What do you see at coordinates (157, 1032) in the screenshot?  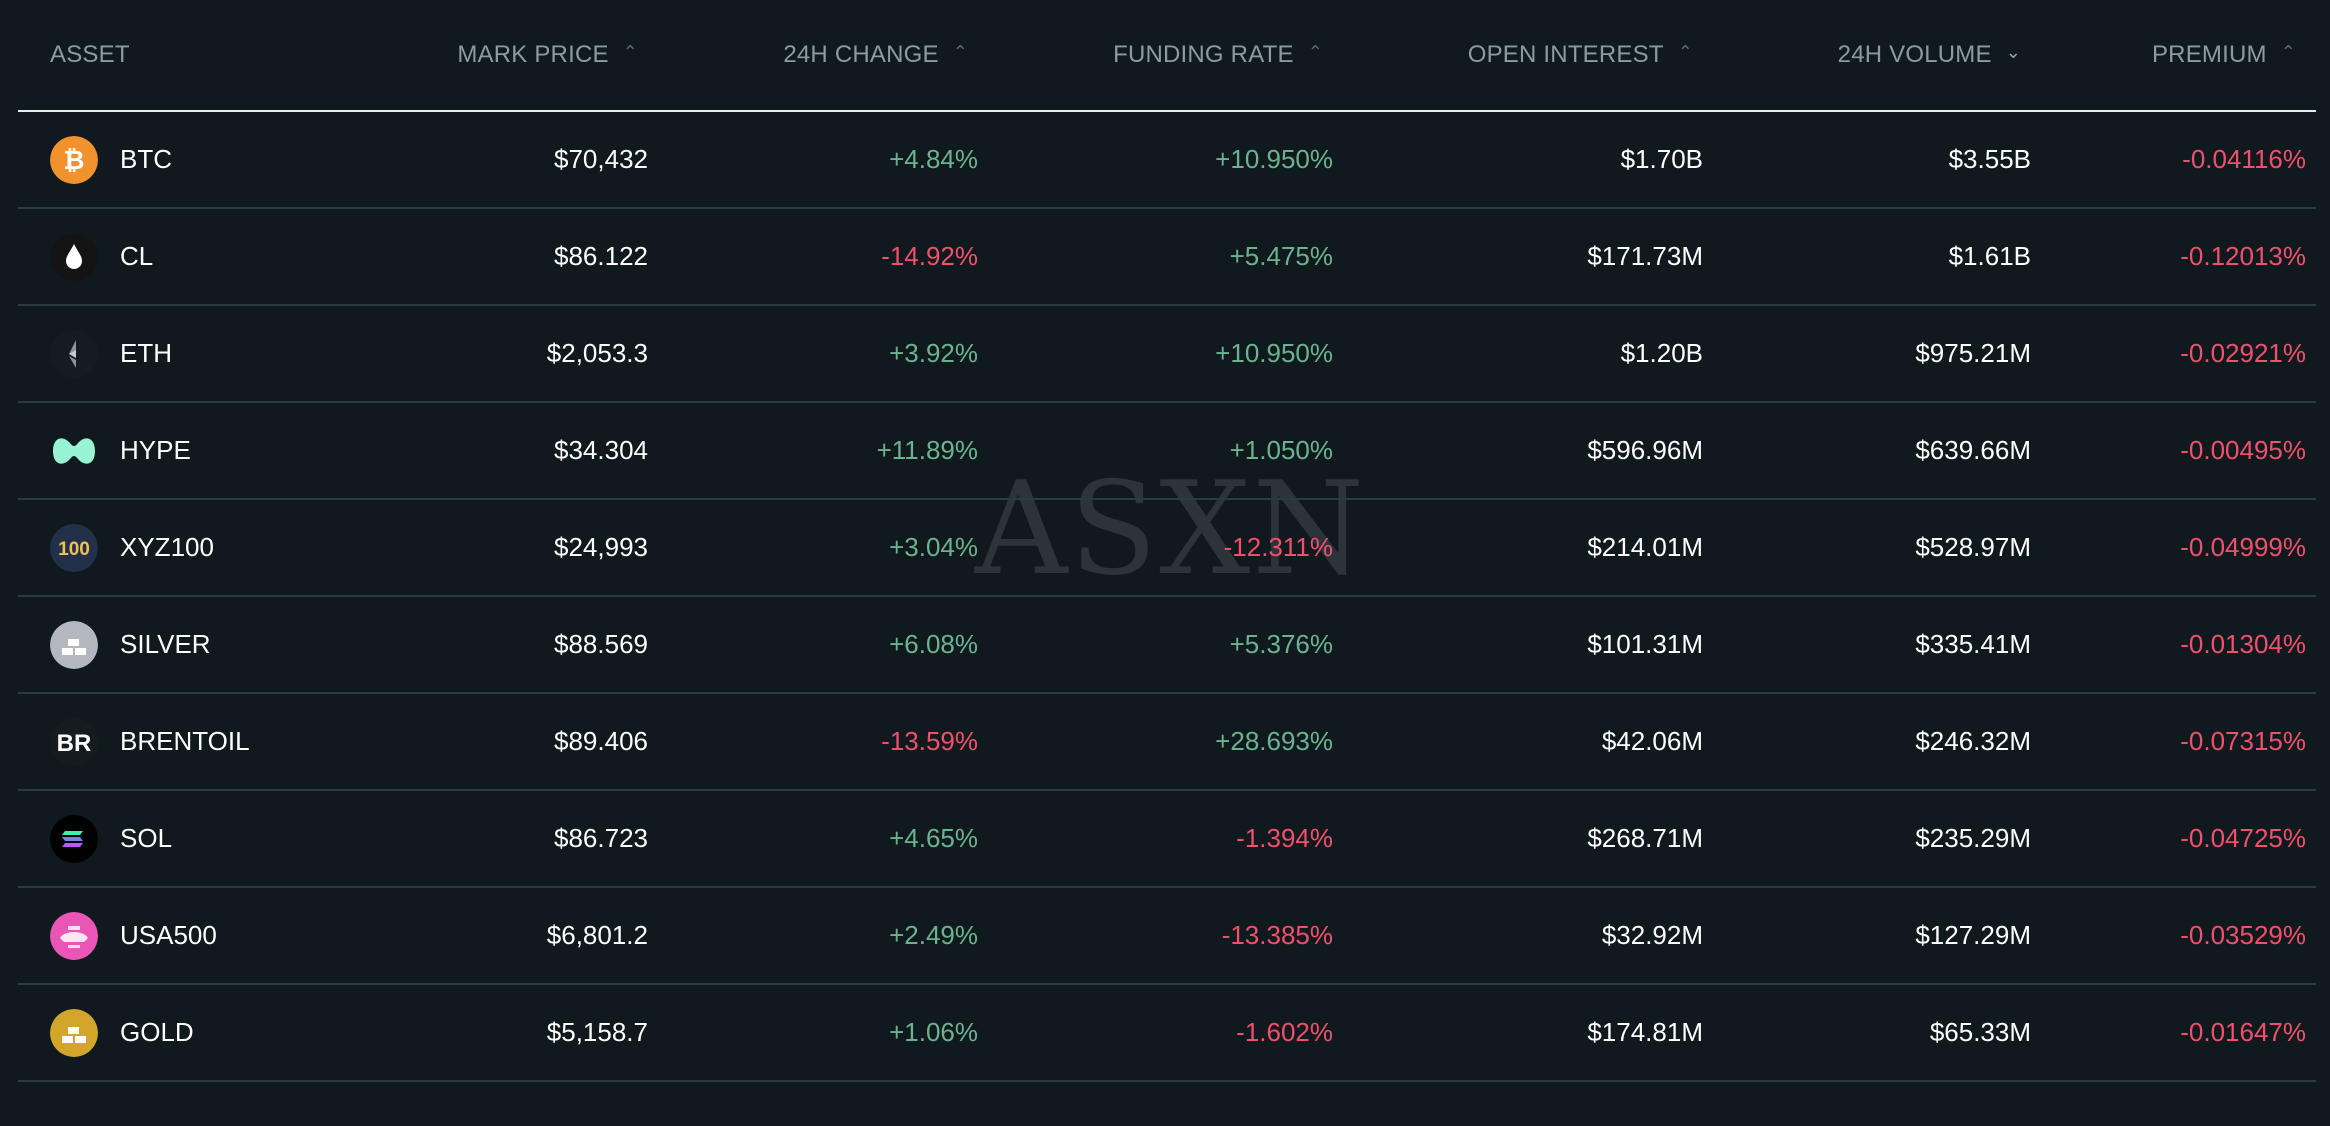 I see `asset-symbol: GOLD` at bounding box center [157, 1032].